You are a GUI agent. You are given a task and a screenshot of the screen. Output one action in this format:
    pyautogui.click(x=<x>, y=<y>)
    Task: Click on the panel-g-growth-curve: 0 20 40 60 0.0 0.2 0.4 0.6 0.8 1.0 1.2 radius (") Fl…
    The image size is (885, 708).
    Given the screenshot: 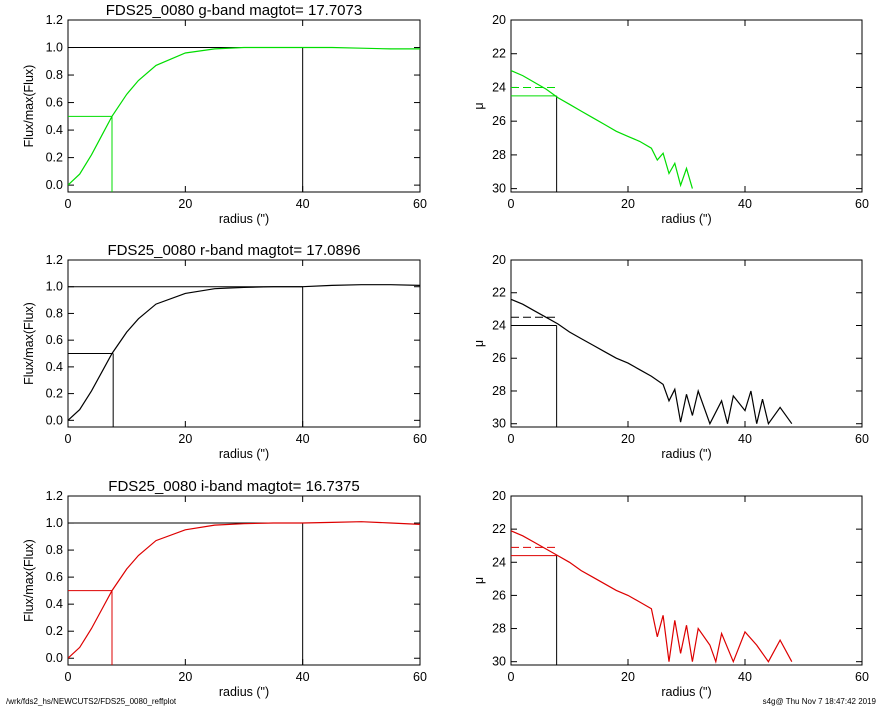 What is the action you would take?
    pyautogui.click(x=224, y=114)
    